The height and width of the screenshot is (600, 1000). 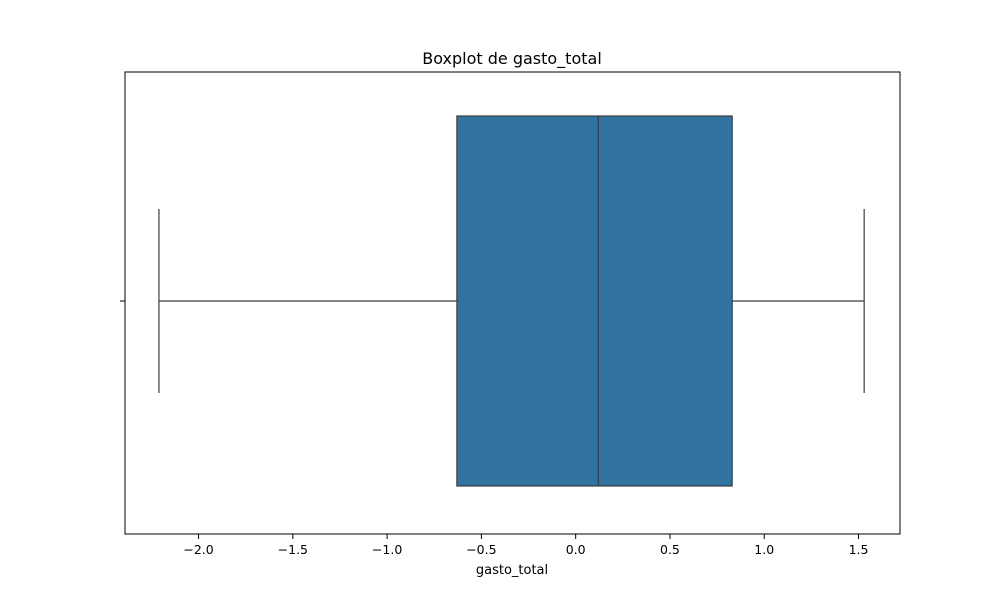 I want to click on x-tick-label: −2.0, so click(x=198, y=549).